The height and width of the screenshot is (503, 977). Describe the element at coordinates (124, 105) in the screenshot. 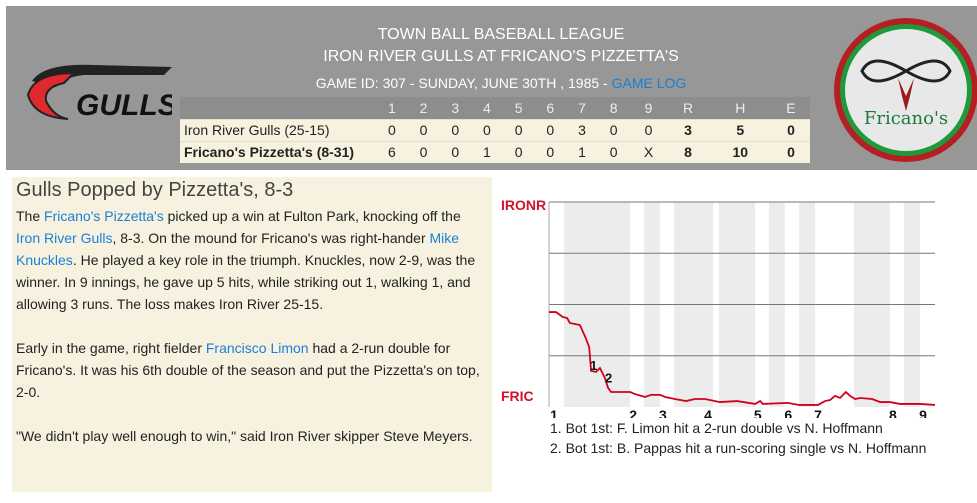

I see `svg-text: GULLS` at that location.